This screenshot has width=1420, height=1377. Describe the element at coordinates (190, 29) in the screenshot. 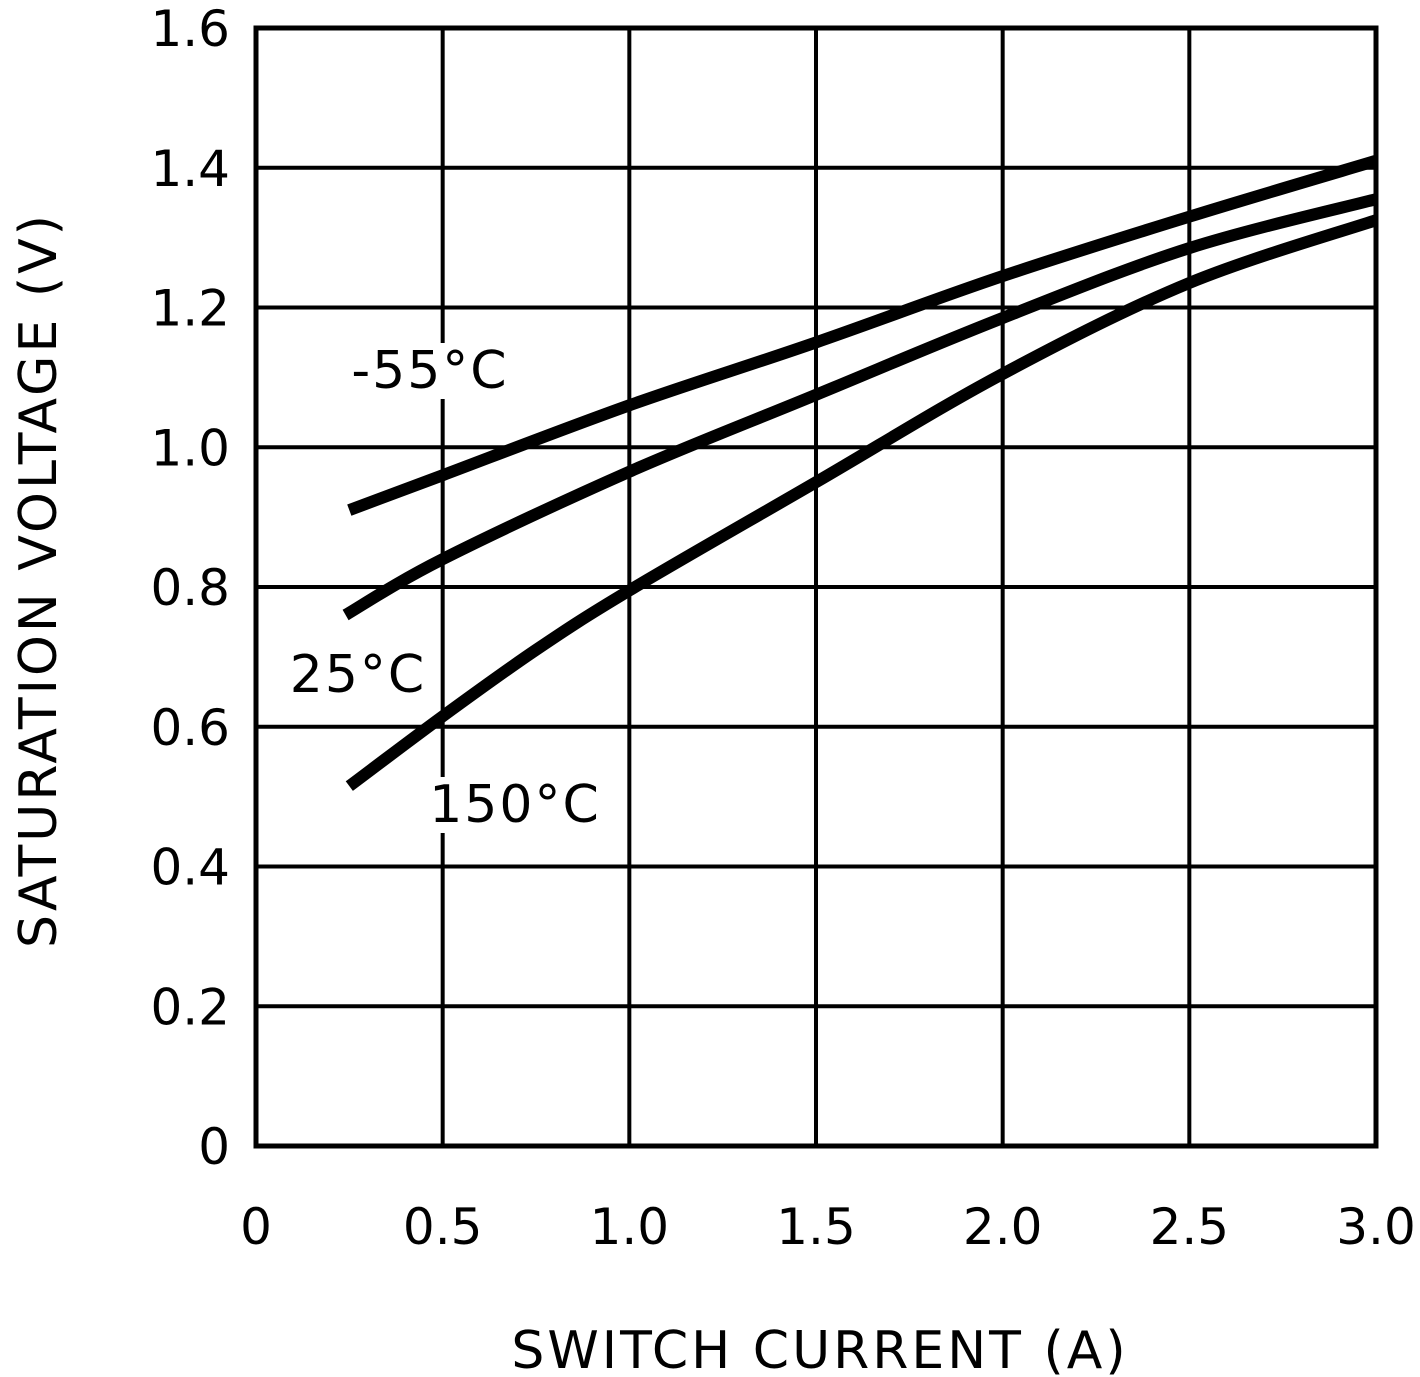

I see `y-tick-label: 1.6` at that location.